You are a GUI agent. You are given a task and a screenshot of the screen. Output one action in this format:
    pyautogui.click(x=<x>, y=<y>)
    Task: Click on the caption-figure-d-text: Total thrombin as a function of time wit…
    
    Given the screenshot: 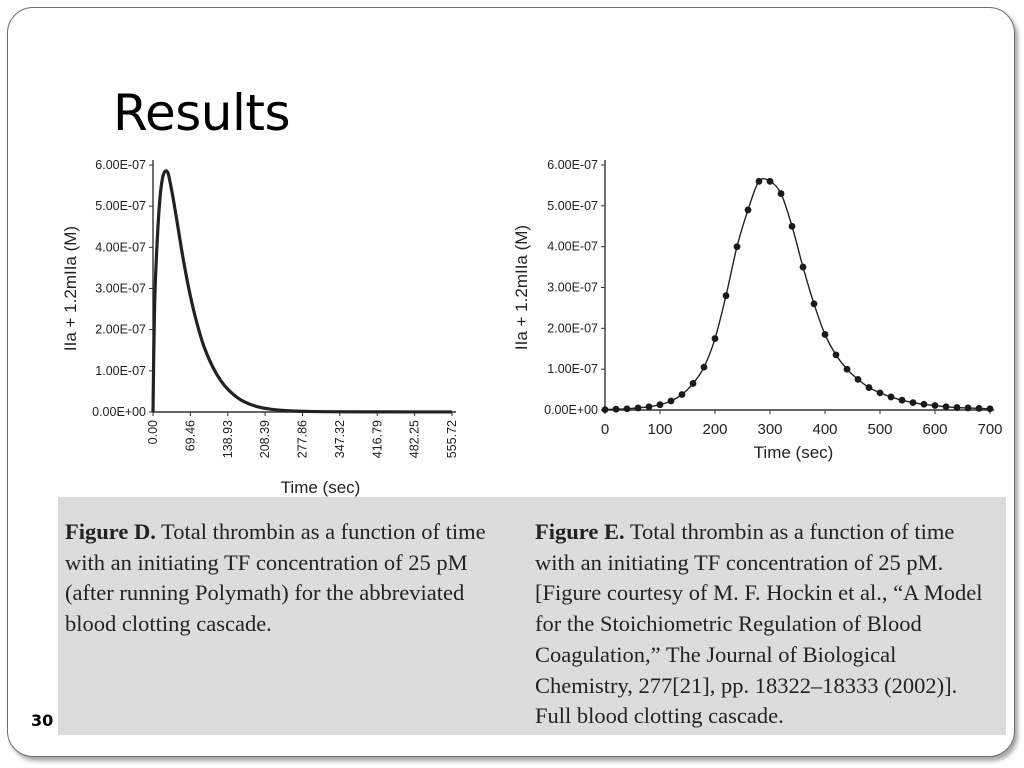 What is the action you would take?
    pyautogui.click(x=275, y=578)
    